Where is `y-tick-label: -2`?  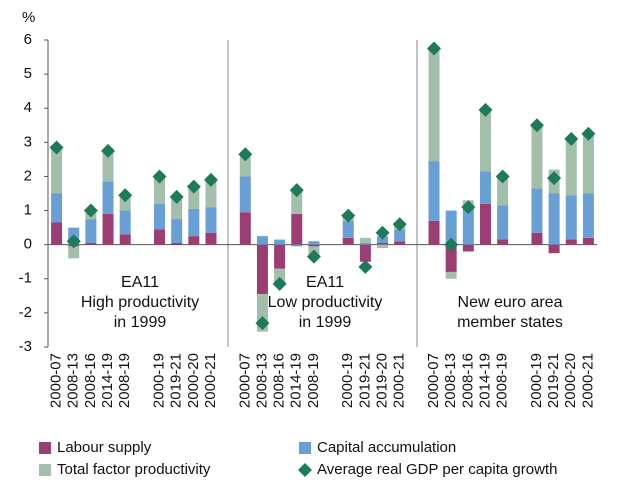 y-tick-label: -2 is located at coordinates (25, 312).